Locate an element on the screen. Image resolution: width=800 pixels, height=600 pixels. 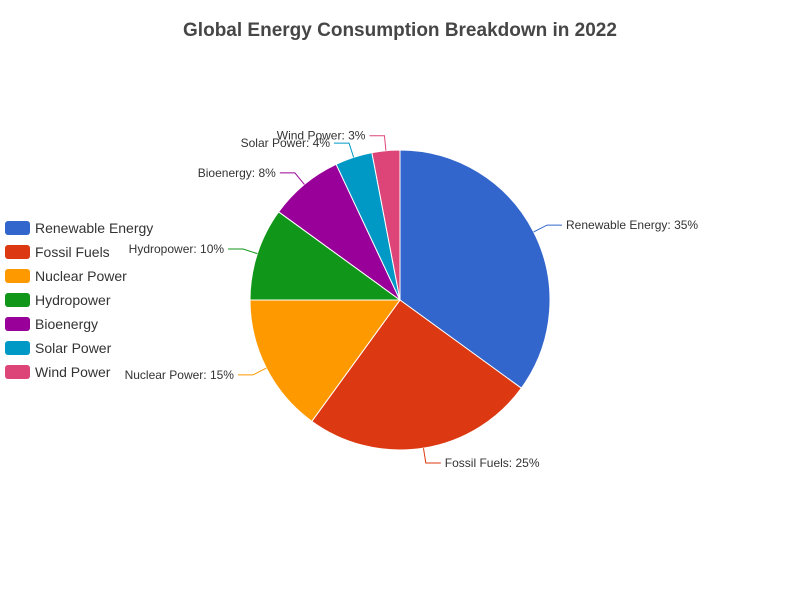
slice-wind-power is located at coordinates (386, 225).